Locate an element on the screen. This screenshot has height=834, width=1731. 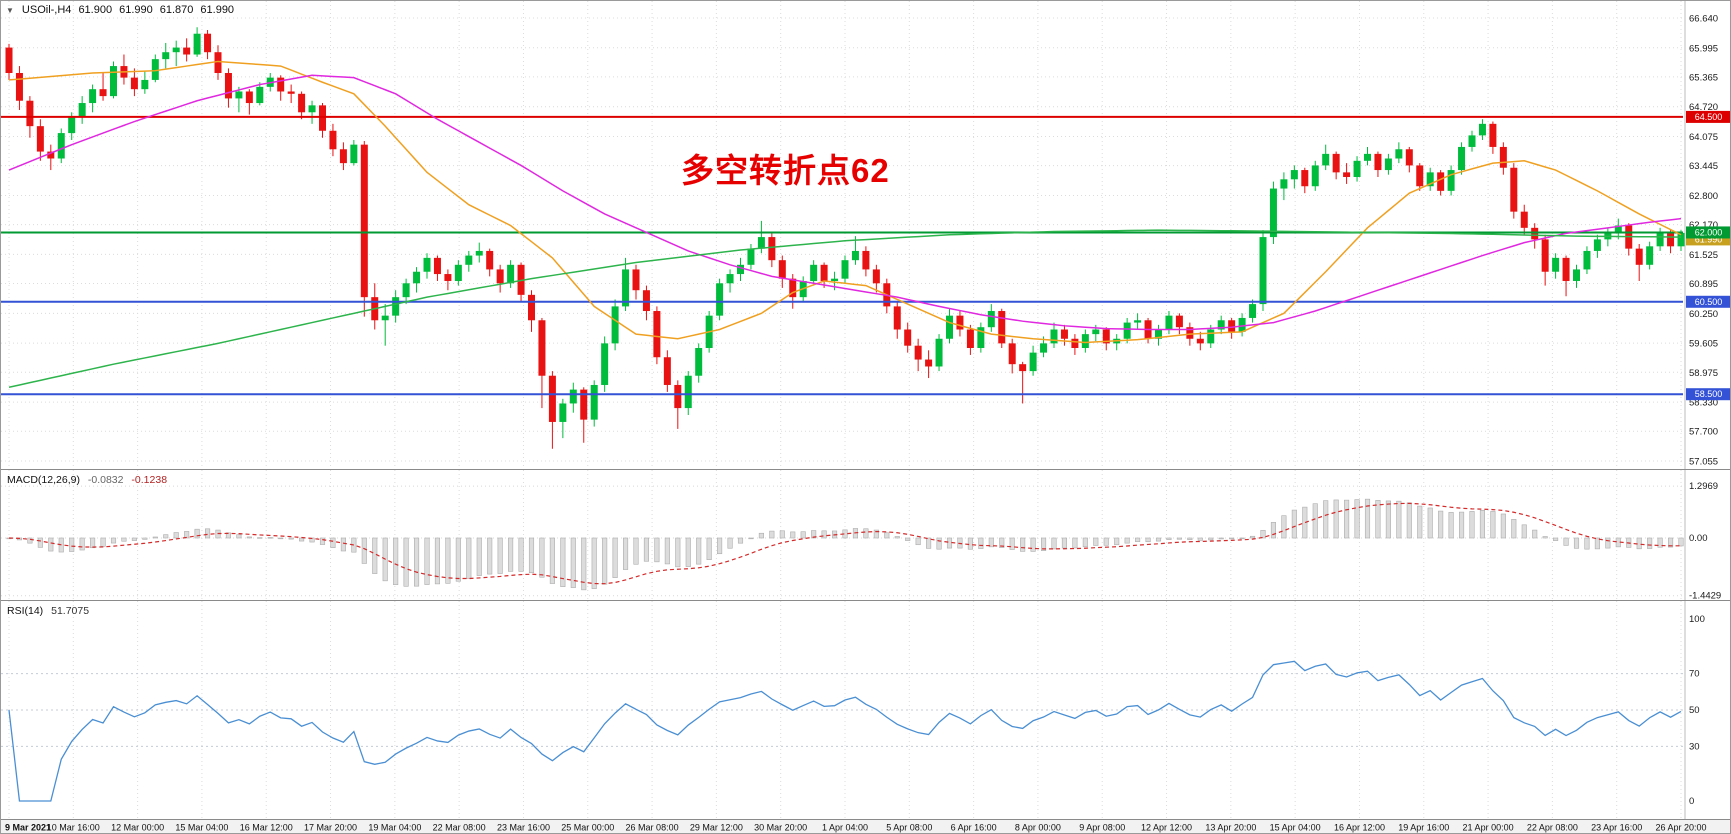
chart-annotation-text: 多空转折点62 is located at coordinates (785, 170).